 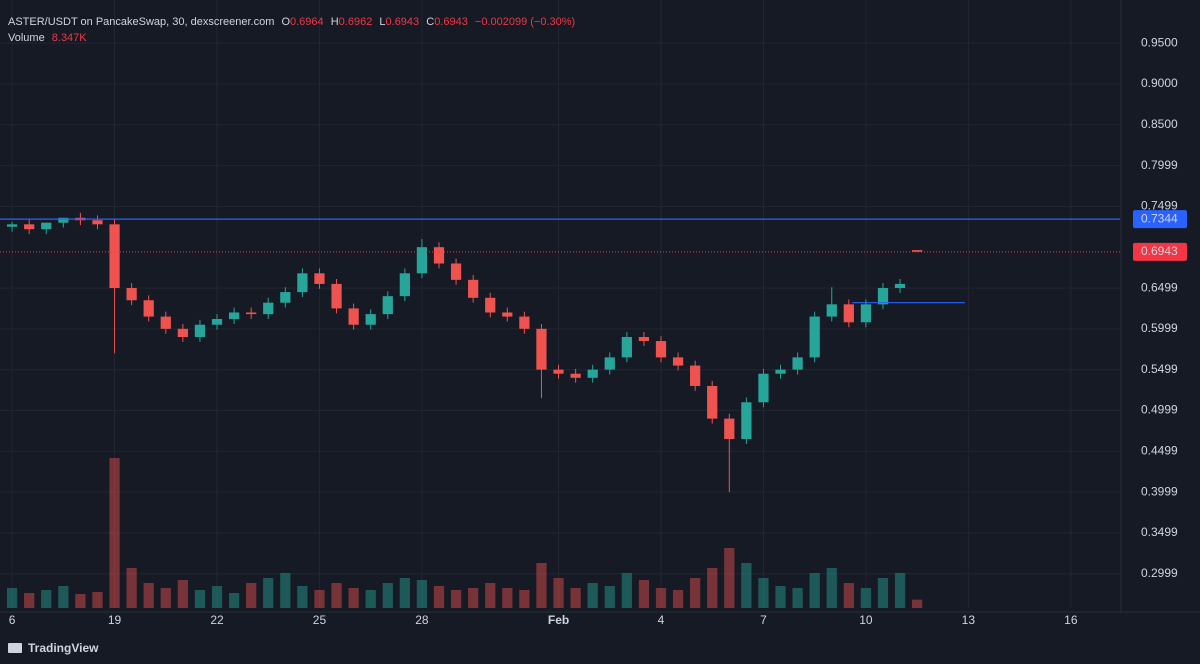 What do you see at coordinates (969, 620) in the screenshot?
I see `x-tick-label: 13` at bounding box center [969, 620].